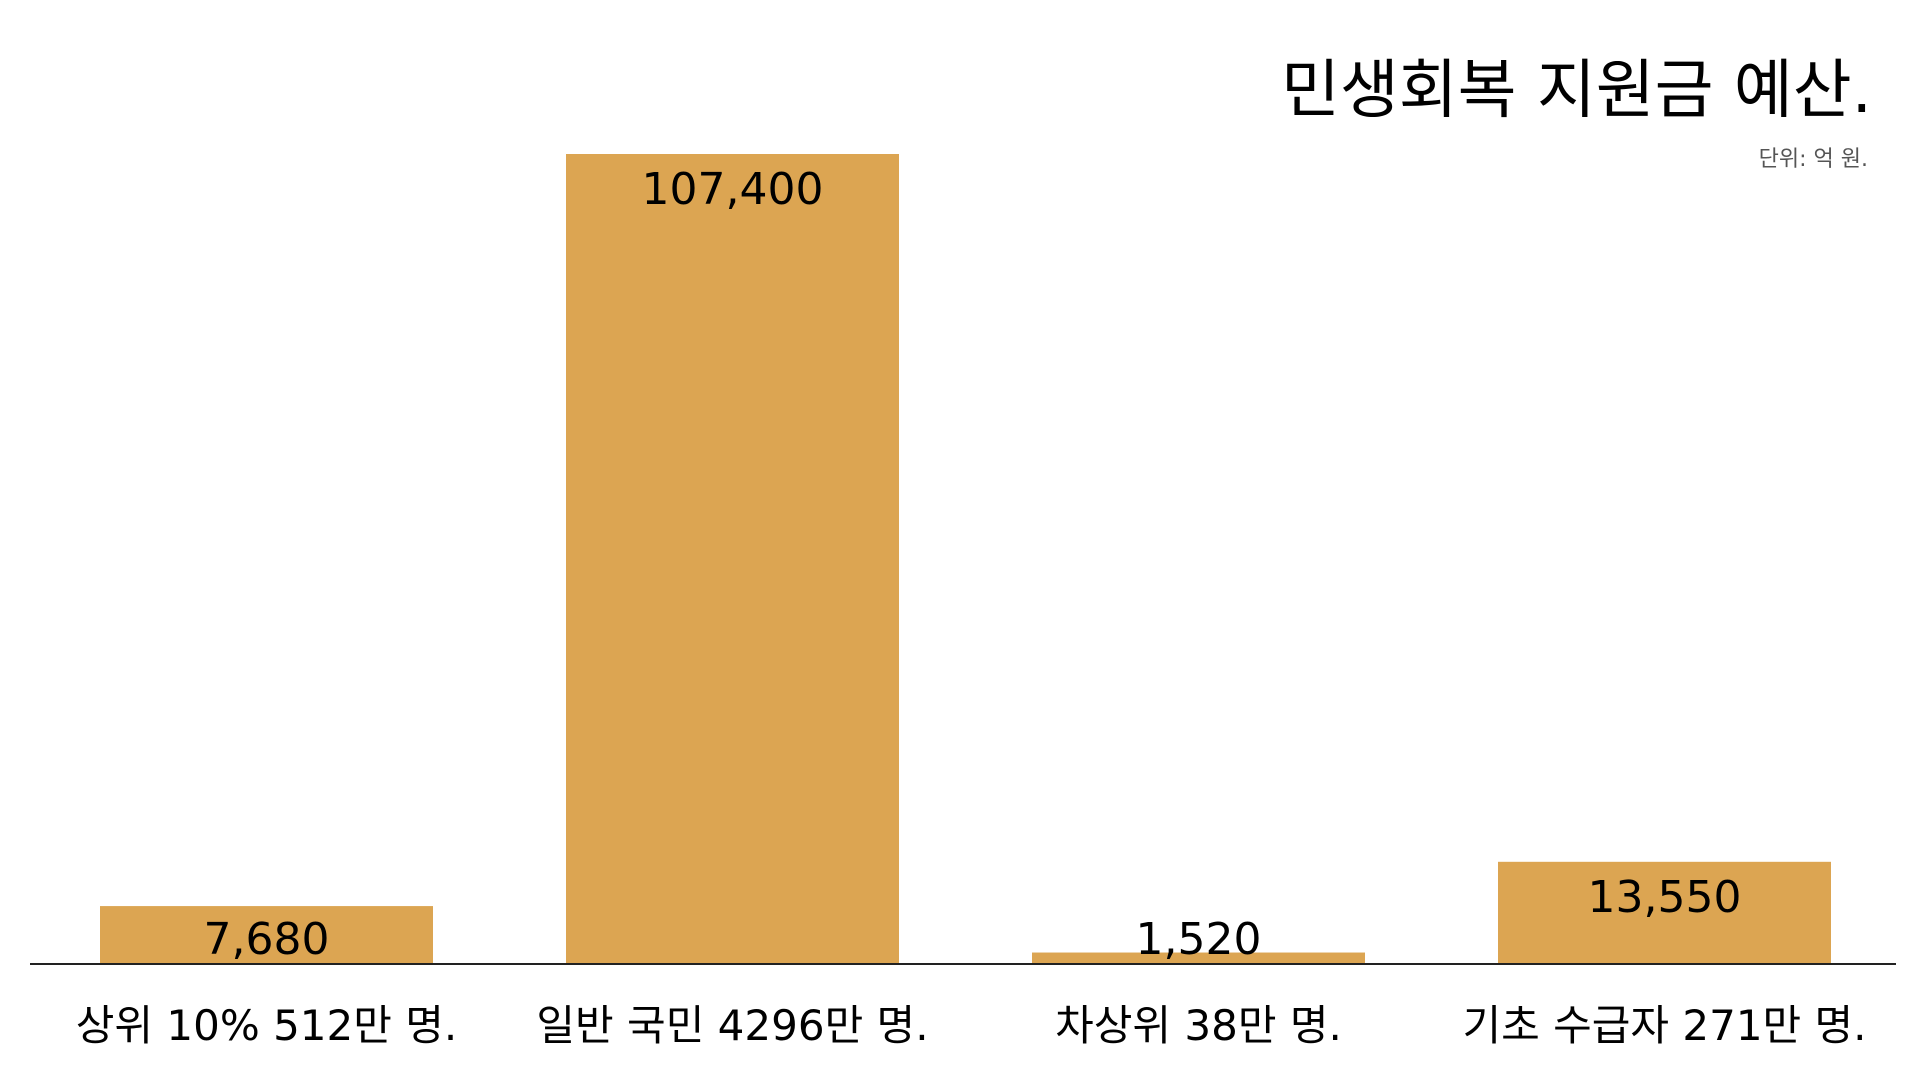 The height and width of the screenshot is (1080, 1920). What do you see at coordinates (1576, 91) in the screenshot?
I see `chart-title: 민생회복 지원금 예산.` at bounding box center [1576, 91].